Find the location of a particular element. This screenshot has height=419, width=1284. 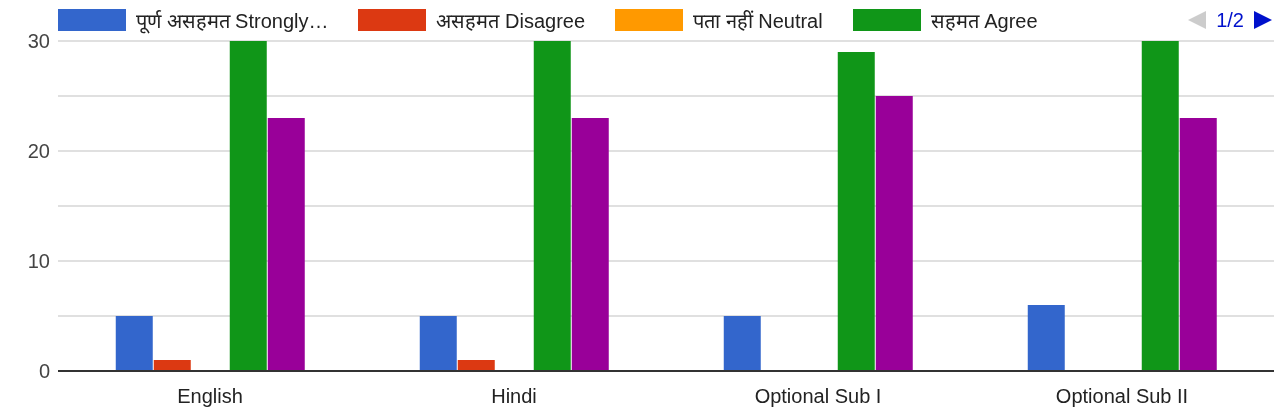

legend-label: सहमत Agree is located at coordinates (984, 21).